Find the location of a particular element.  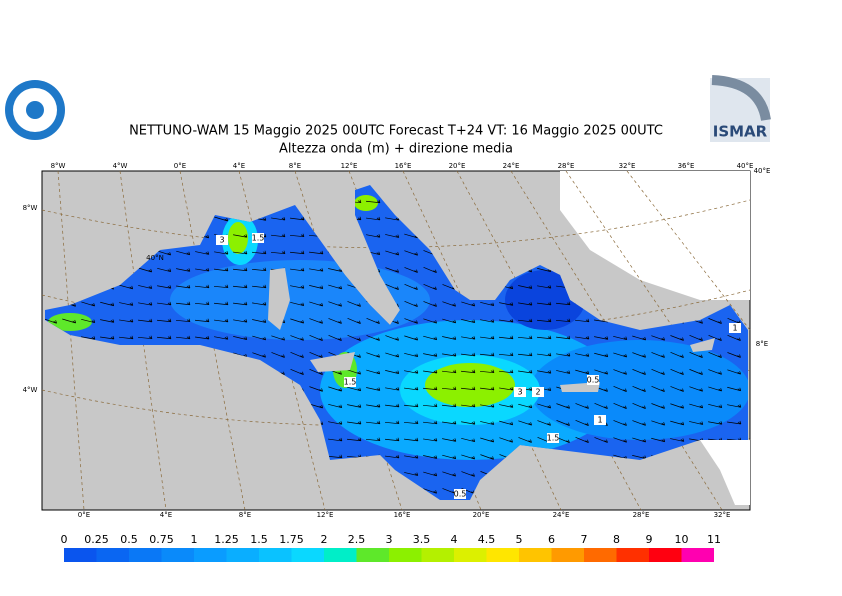

map-subtitle: Altezza onda (m) + direzione media is located at coordinates (396, 149).